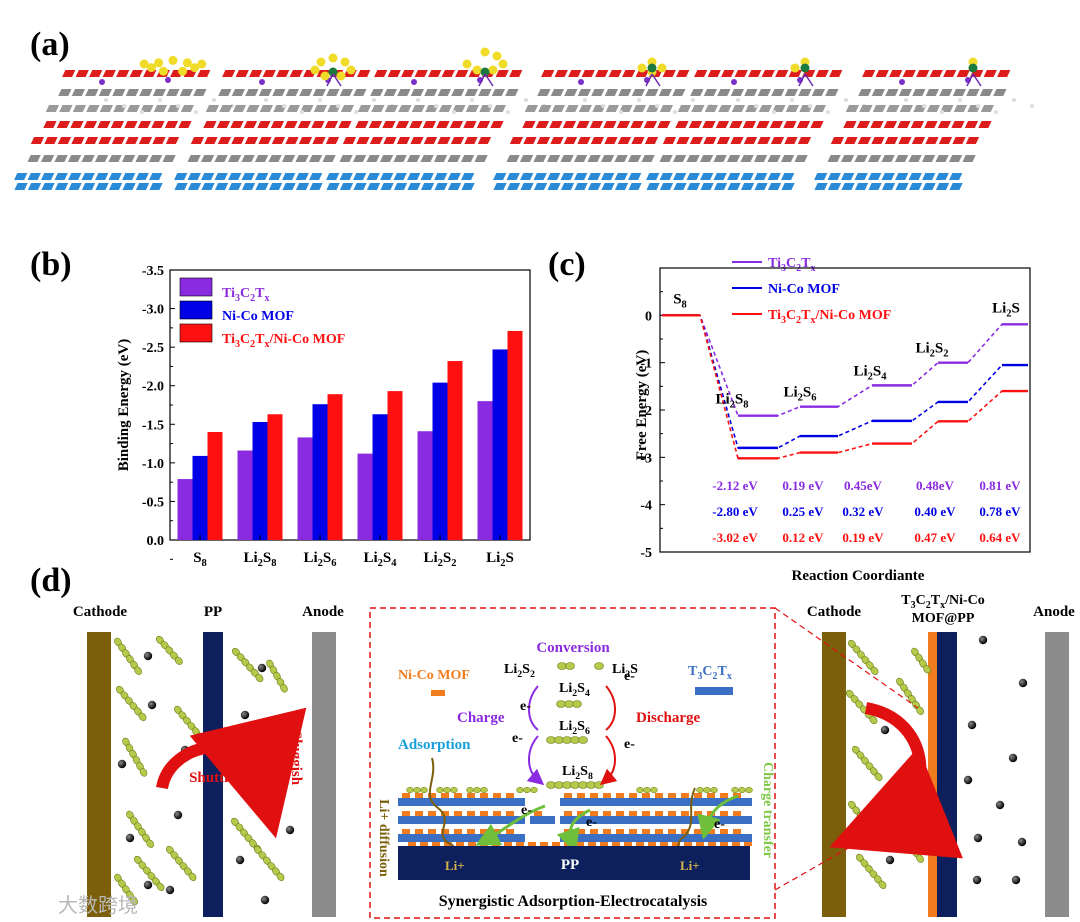 The image size is (1080, 922). I want to click on structure-s8, so click(124, 122).